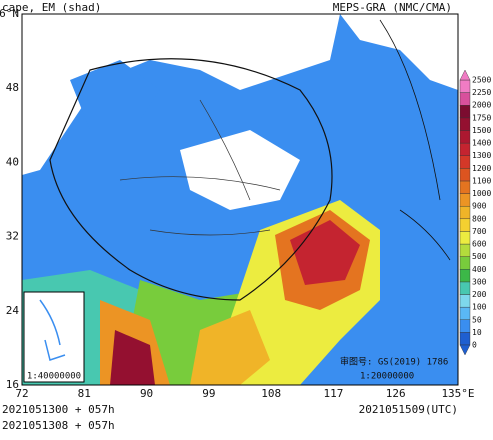 This screenshot has width=493, height=440. What do you see at coordinates (477, 332) in the screenshot?
I see `colorbar-label: 10` at bounding box center [477, 332].